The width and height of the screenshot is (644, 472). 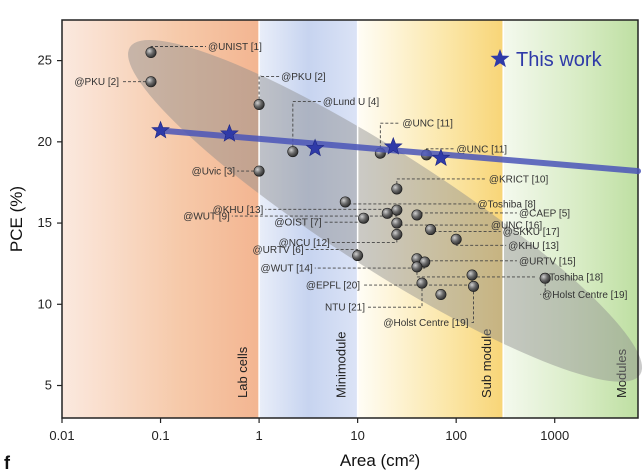 I want to click on panel-label: f, so click(x=7, y=462).